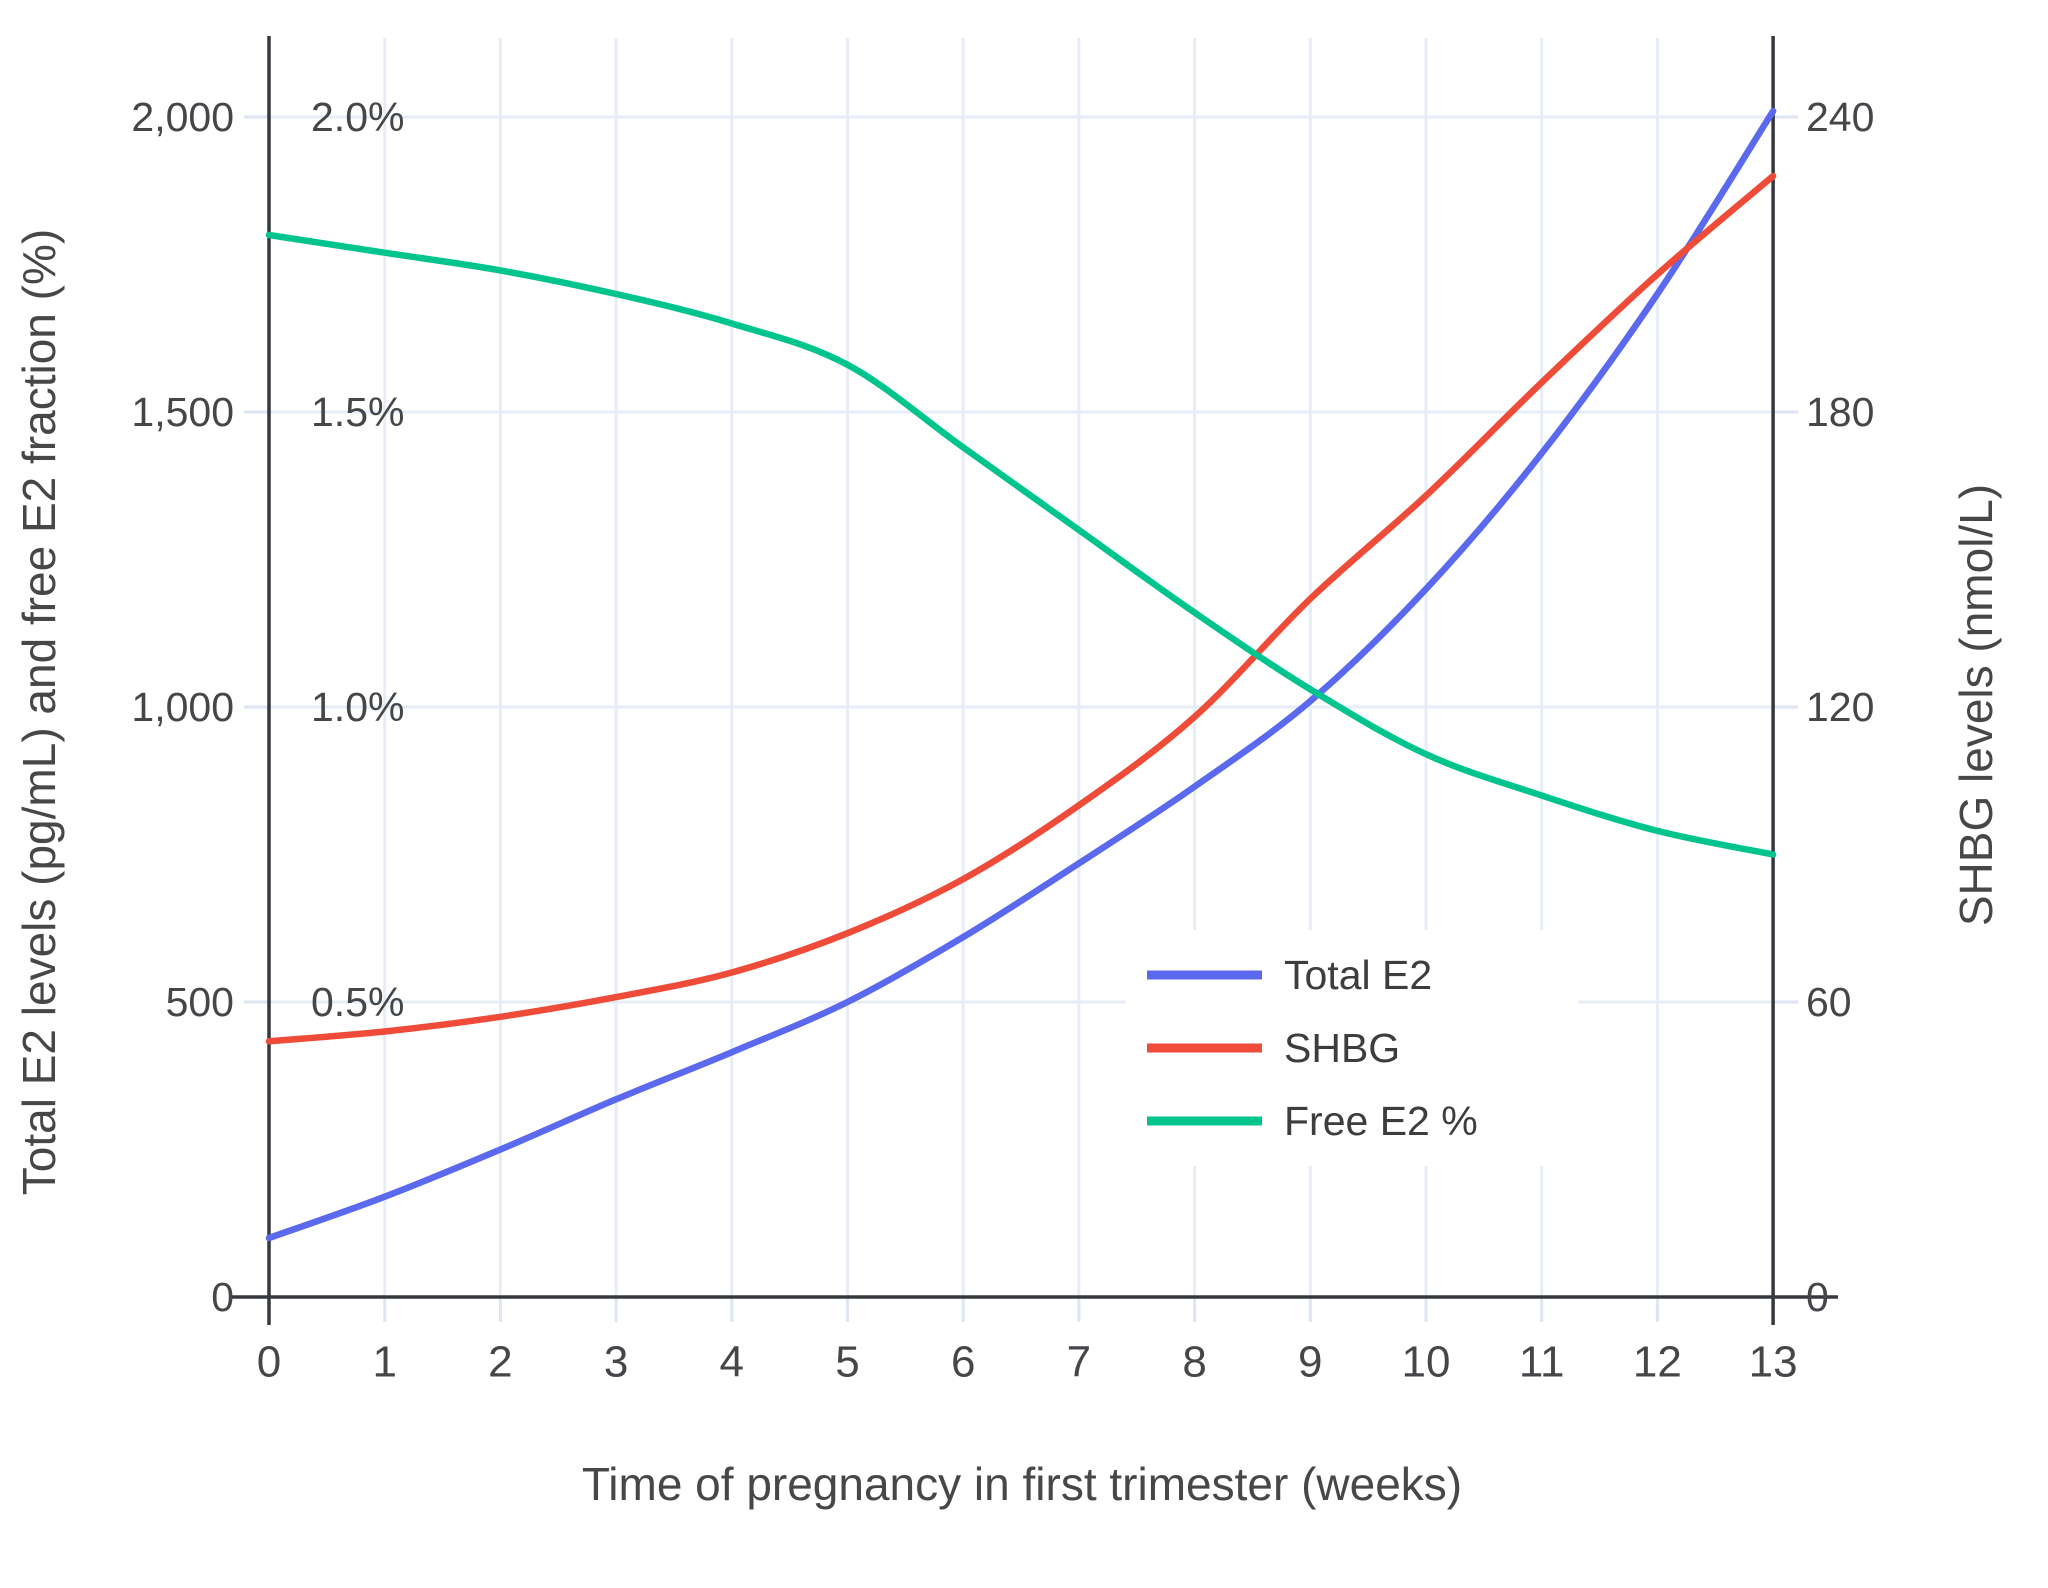 Image resolution: width=2048 pixels, height=1588 pixels. What do you see at coordinates (1773, 1362) in the screenshot?
I see `x-tick-label: 13` at bounding box center [1773, 1362].